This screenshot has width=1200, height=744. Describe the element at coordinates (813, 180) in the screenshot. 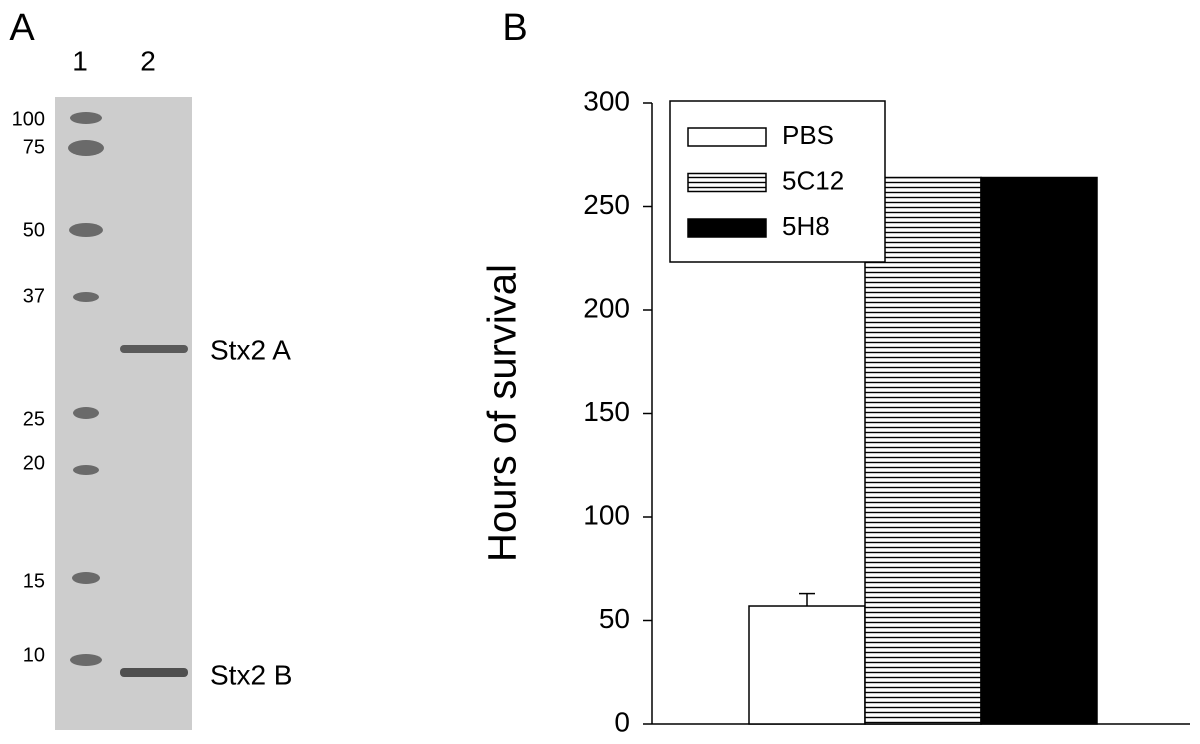

I see `legend-label: 5C12` at that location.